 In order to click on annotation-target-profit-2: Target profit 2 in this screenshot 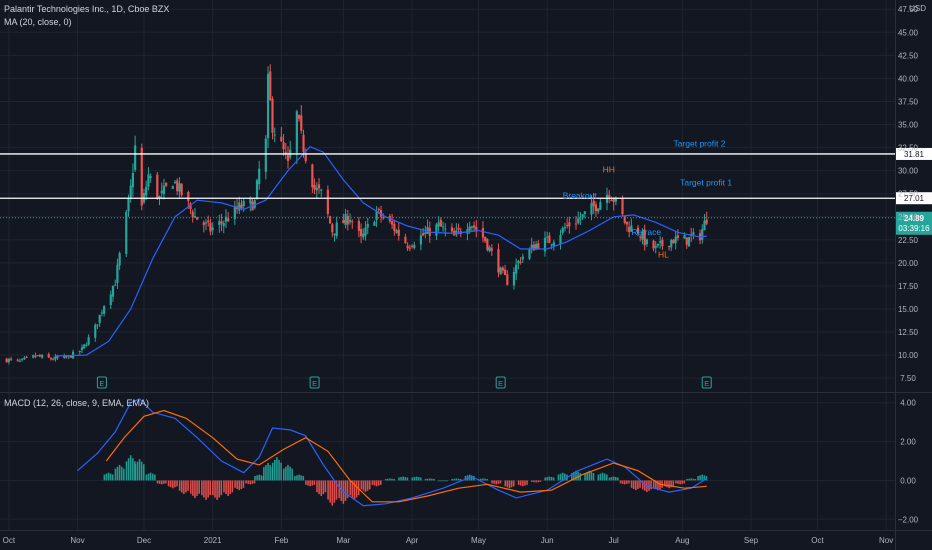, I will do `click(699, 144)`.